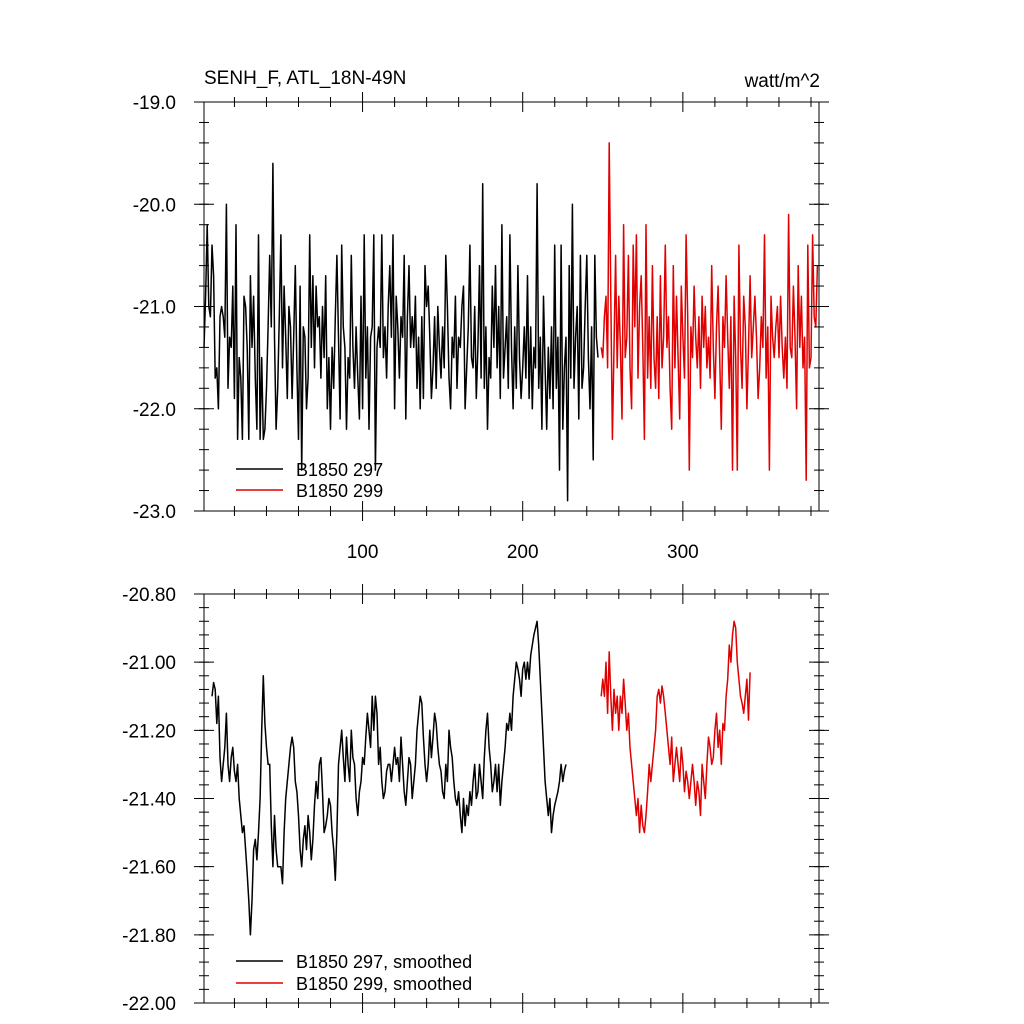  What do you see at coordinates (149, 1004) in the screenshot?
I see `y-tick-label: -22.00` at bounding box center [149, 1004].